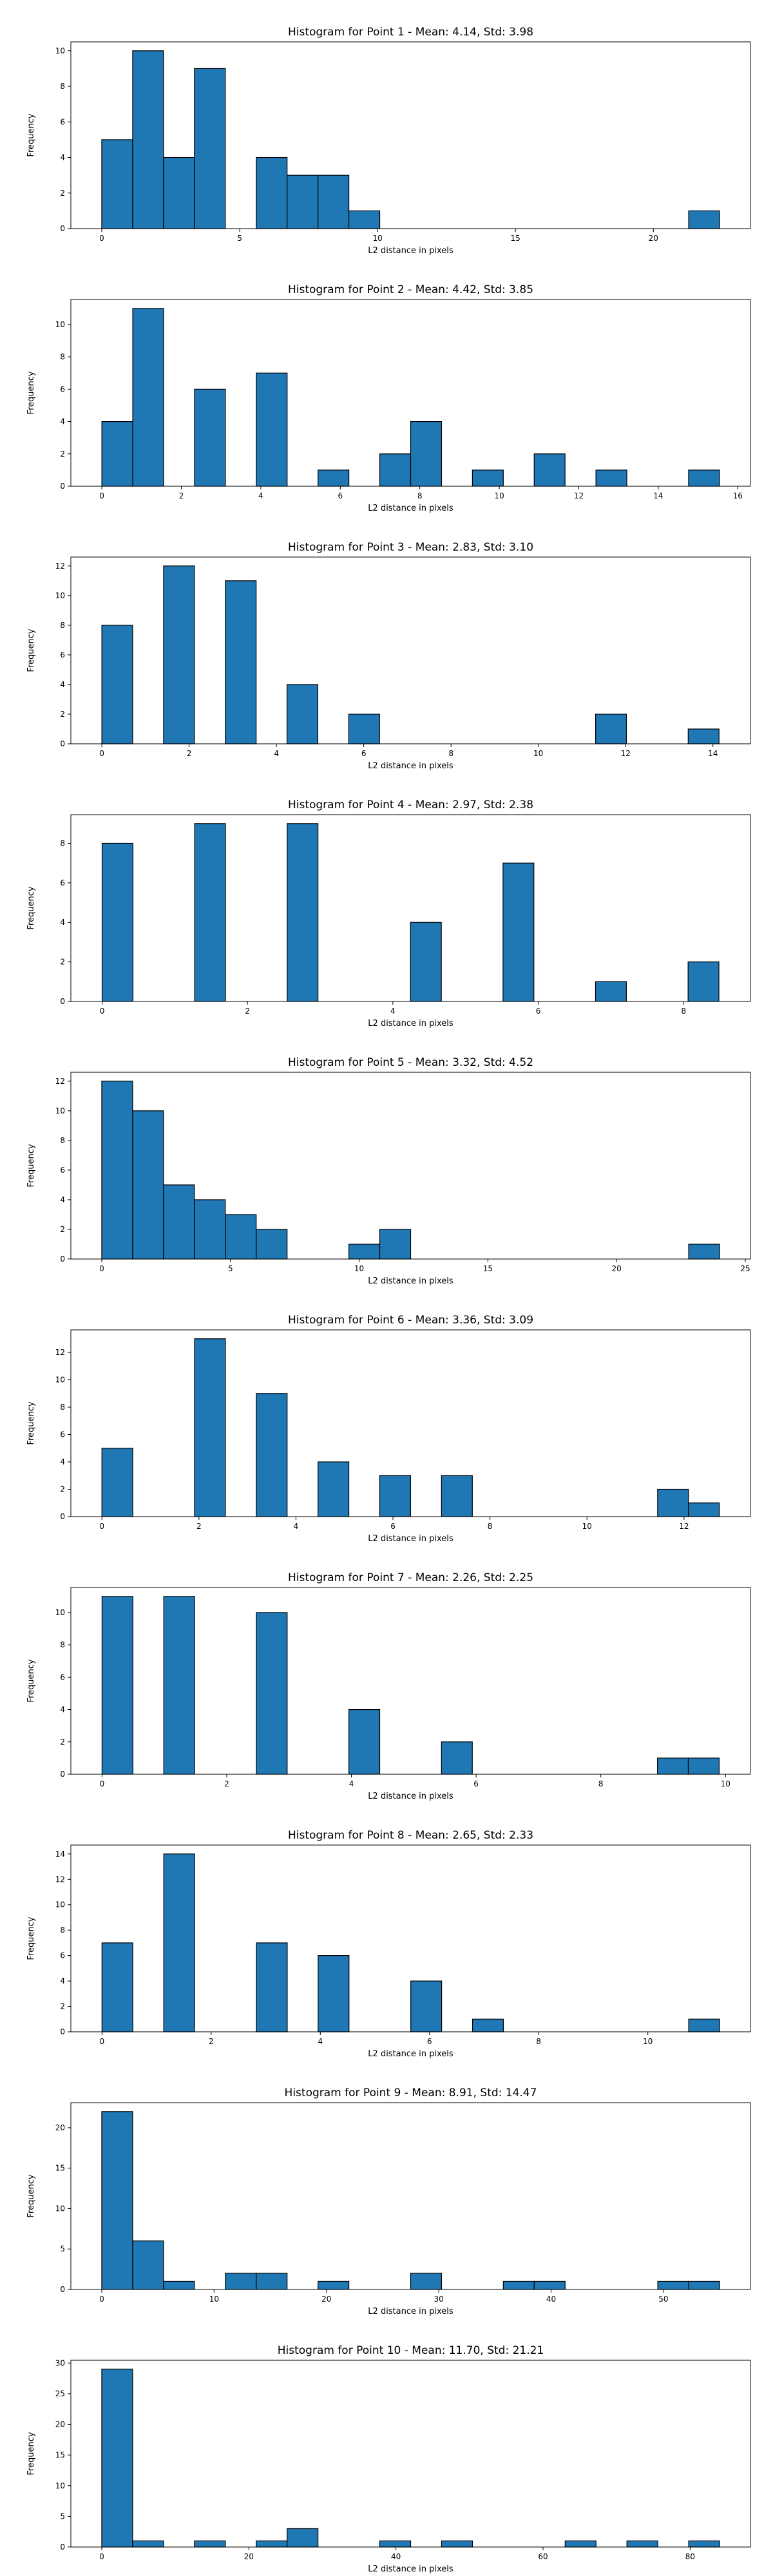  I want to click on y-tick-label: 30, so click(60, 2363).